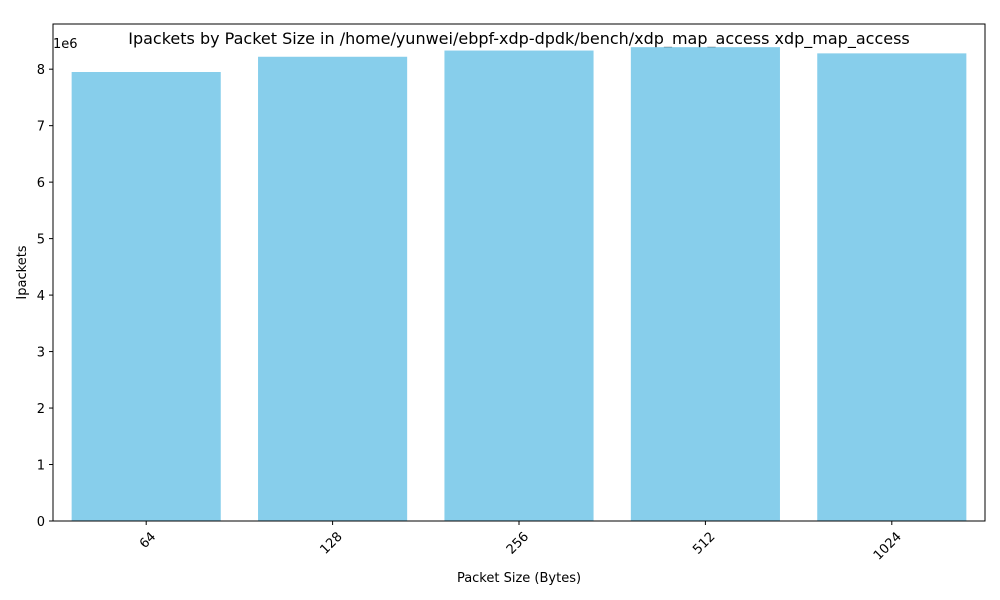 This screenshot has width=1000, height=600. Describe the element at coordinates (65, 44) in the screenshot. I see `y-axis-offset-label: 1e6` at that location.